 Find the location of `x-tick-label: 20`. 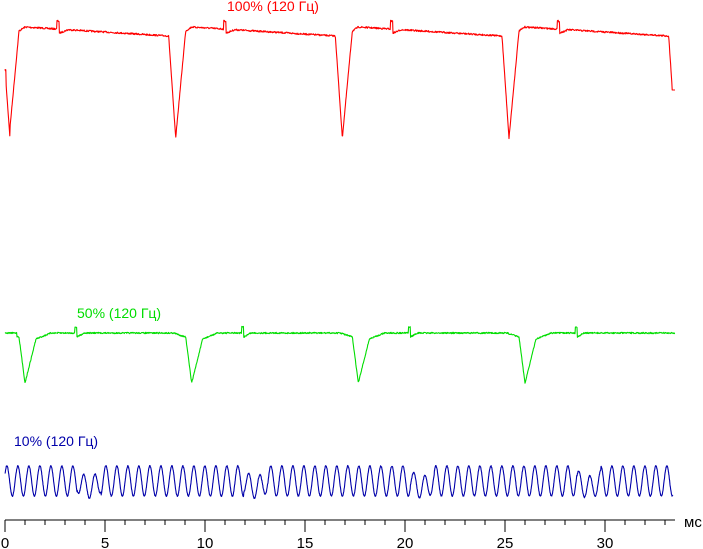

x-tick-label: 20 is located at coordinates (405, 542).